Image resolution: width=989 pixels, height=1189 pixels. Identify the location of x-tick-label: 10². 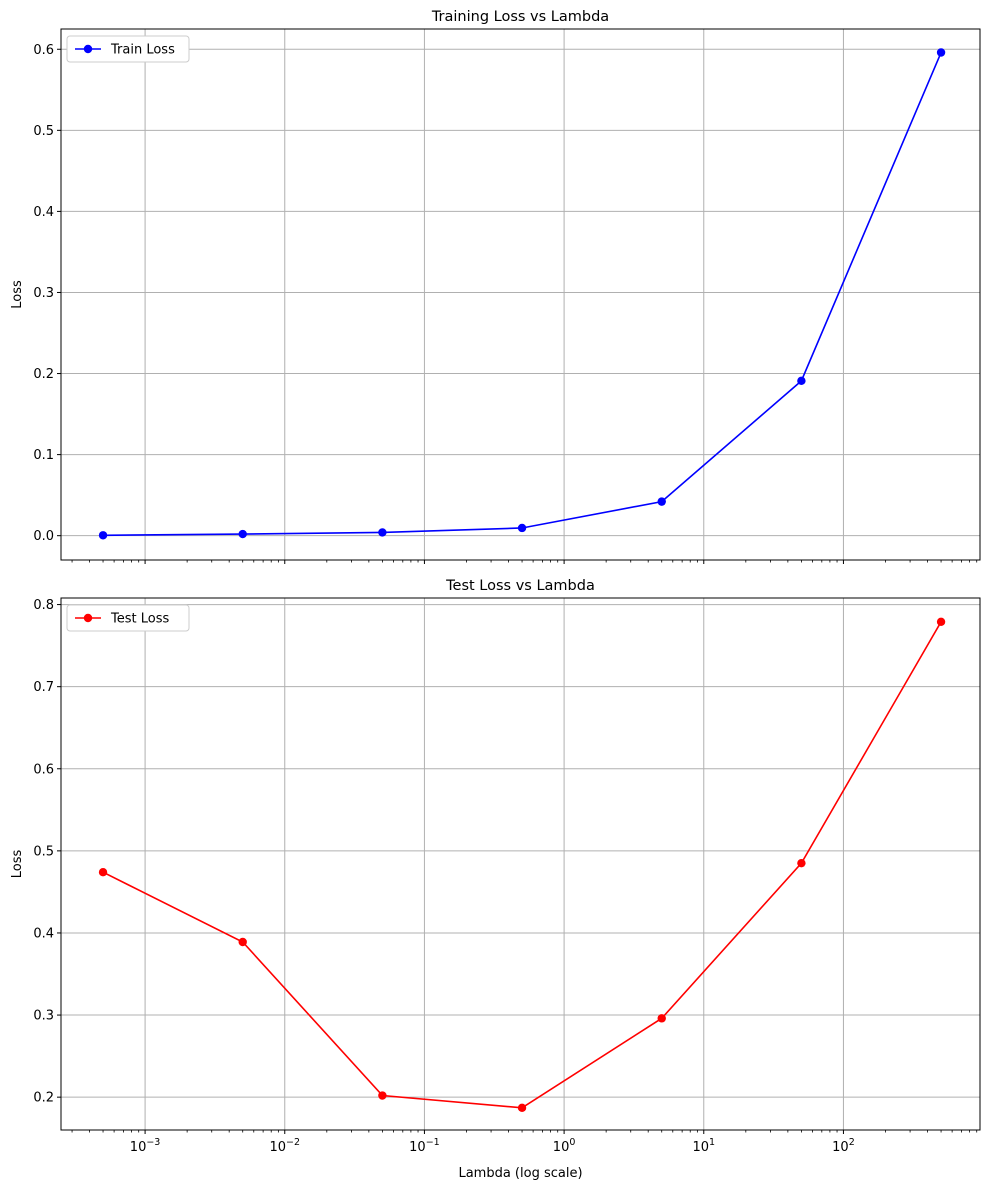
(843, 1146).